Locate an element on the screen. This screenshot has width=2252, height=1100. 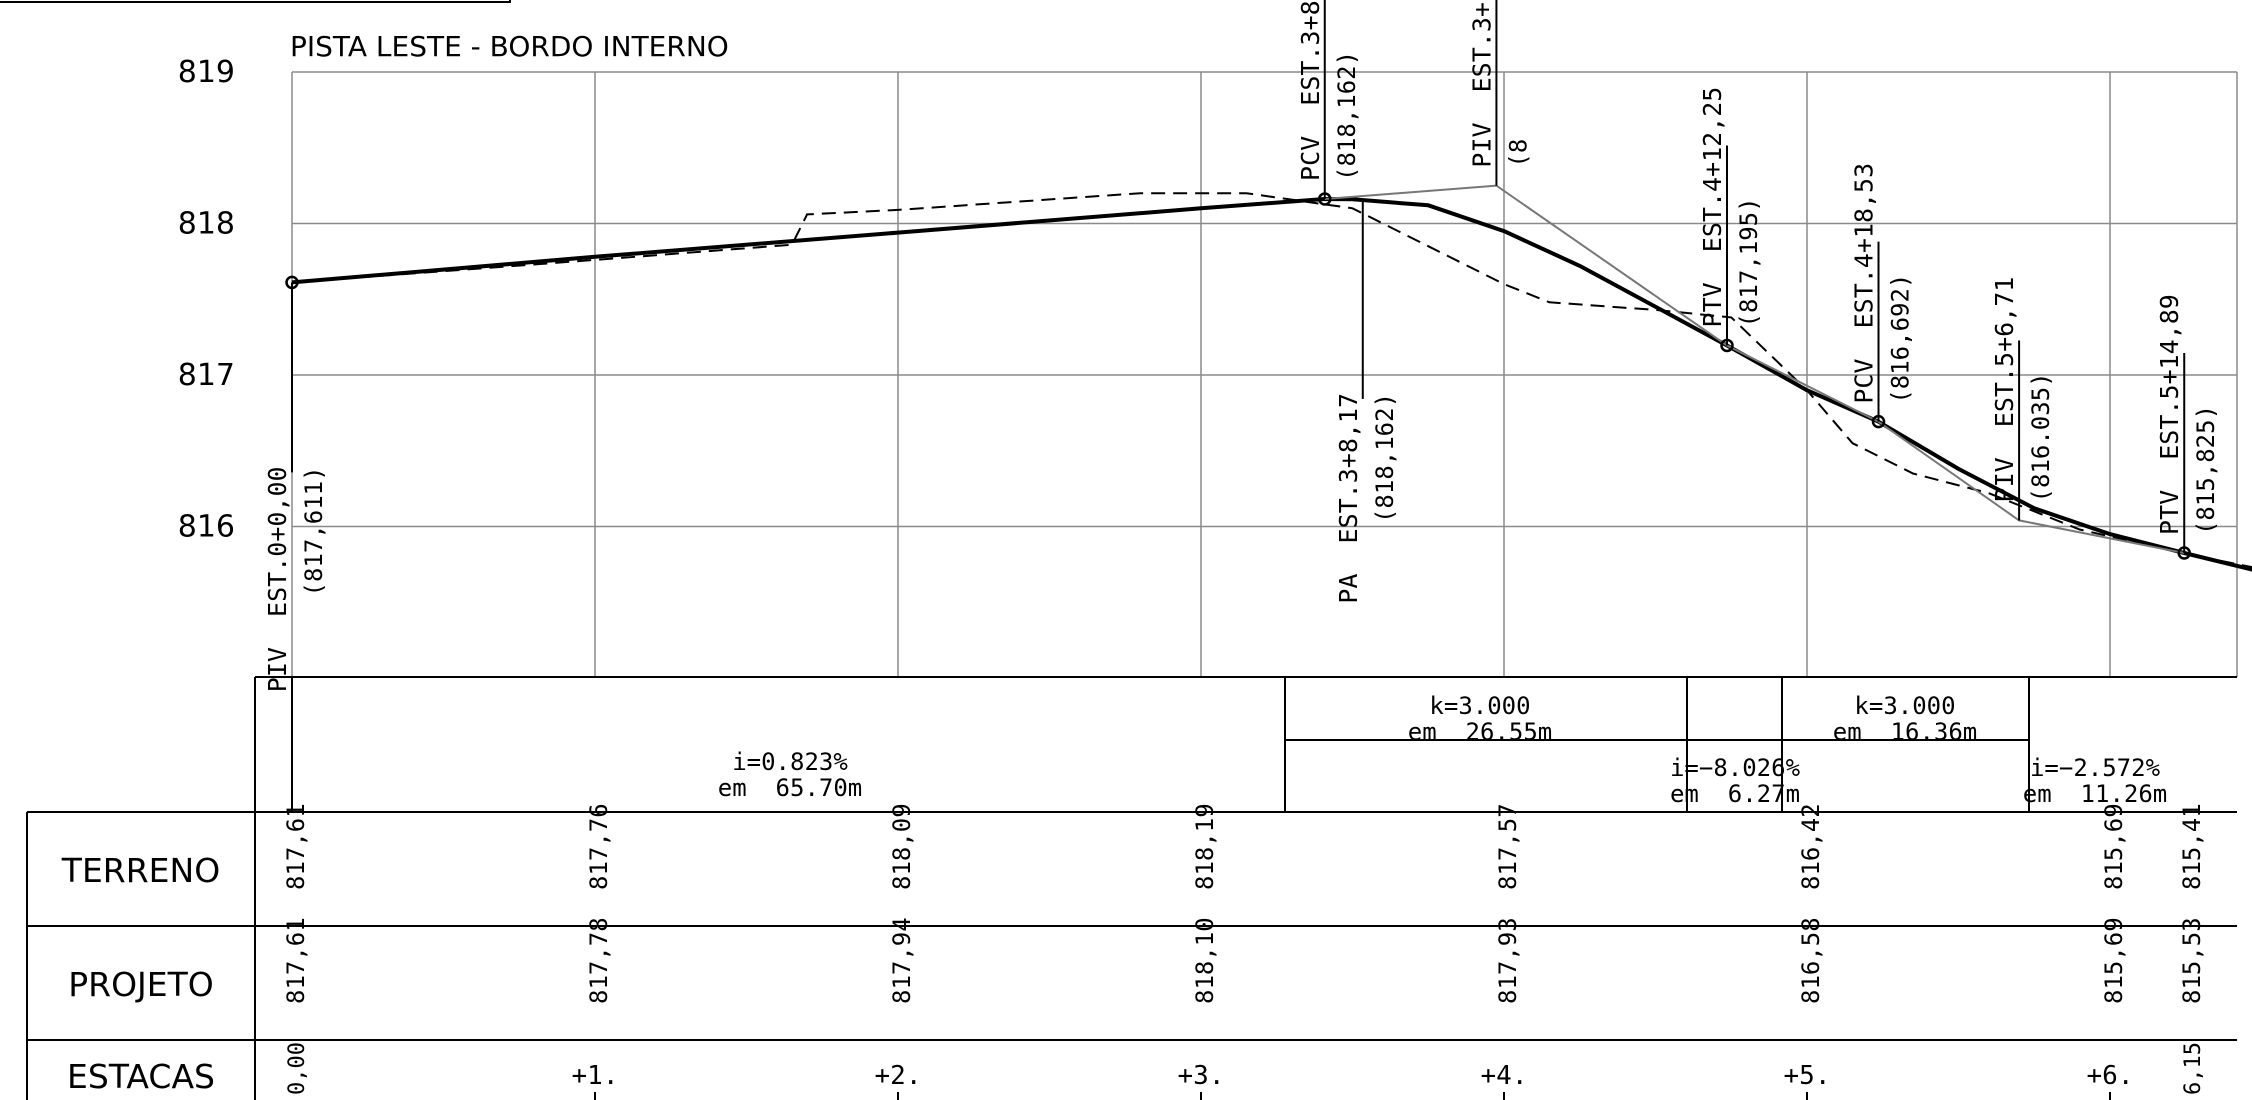
control-point: PIV EST.0+0,00 (817,611) is located at coordinates (295, 483).